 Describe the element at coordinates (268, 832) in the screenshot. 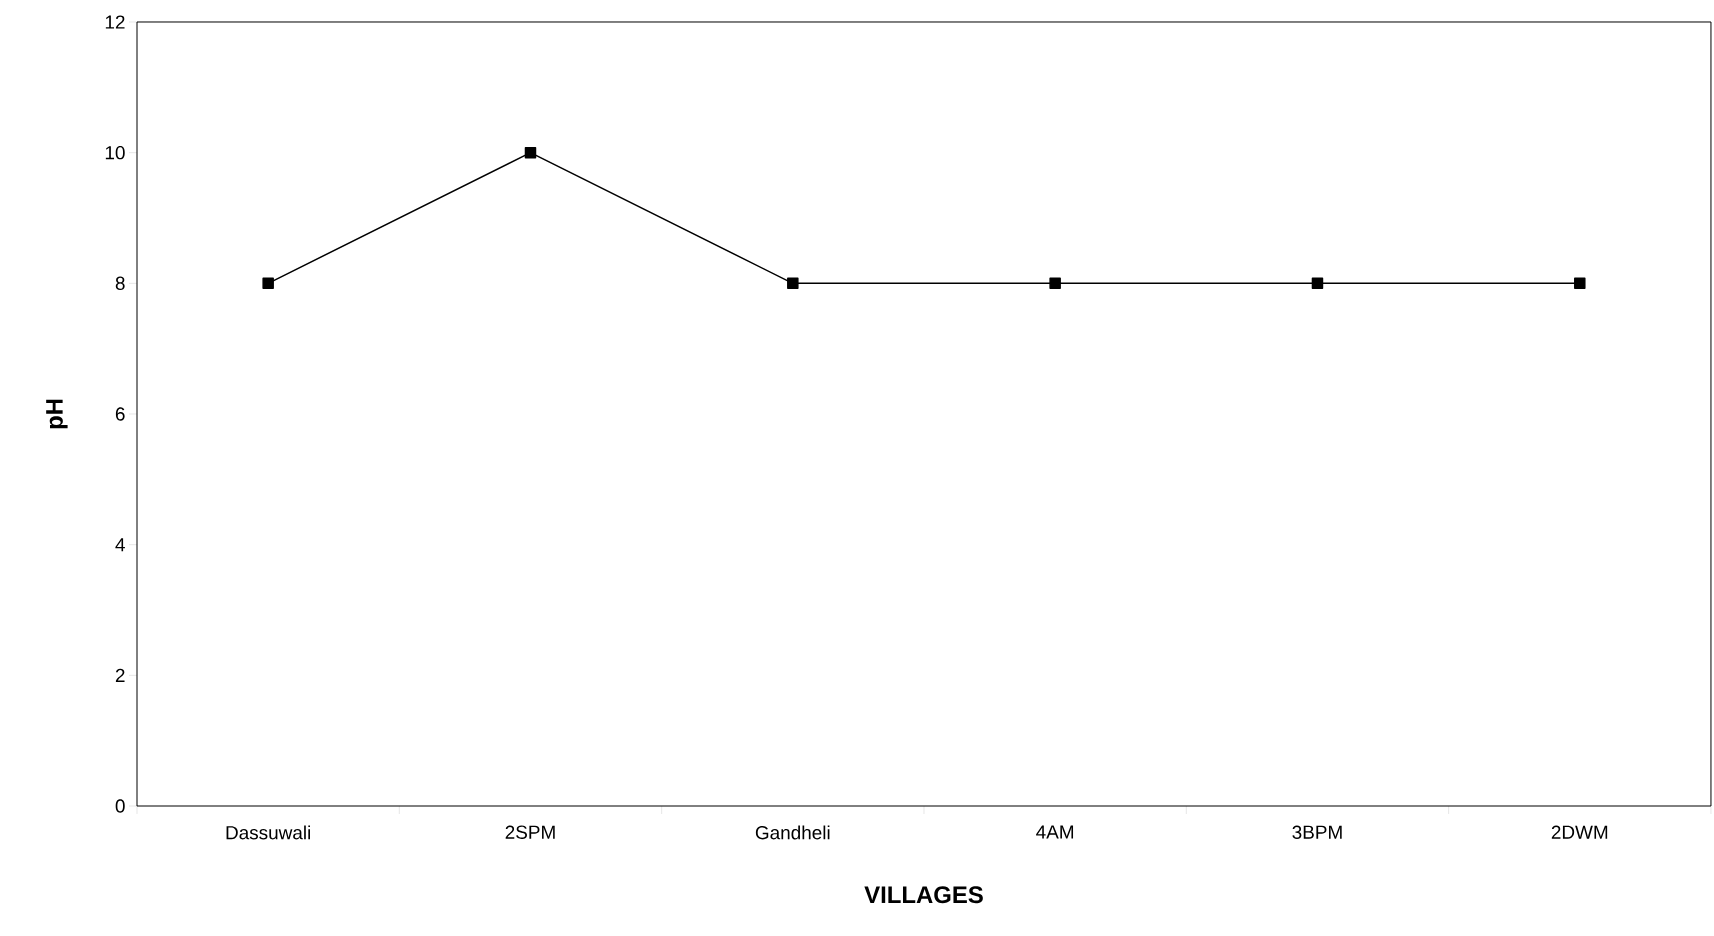

I see `x-tick-label: Dassuwali` at that location.